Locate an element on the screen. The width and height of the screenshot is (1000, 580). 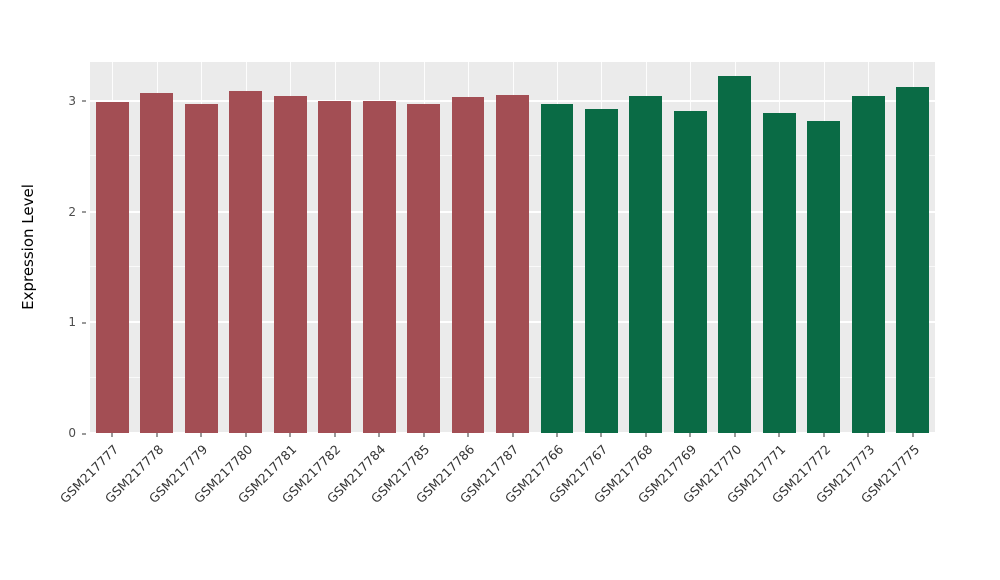
bar-GSM217780 is located at coordinates (246, 261).